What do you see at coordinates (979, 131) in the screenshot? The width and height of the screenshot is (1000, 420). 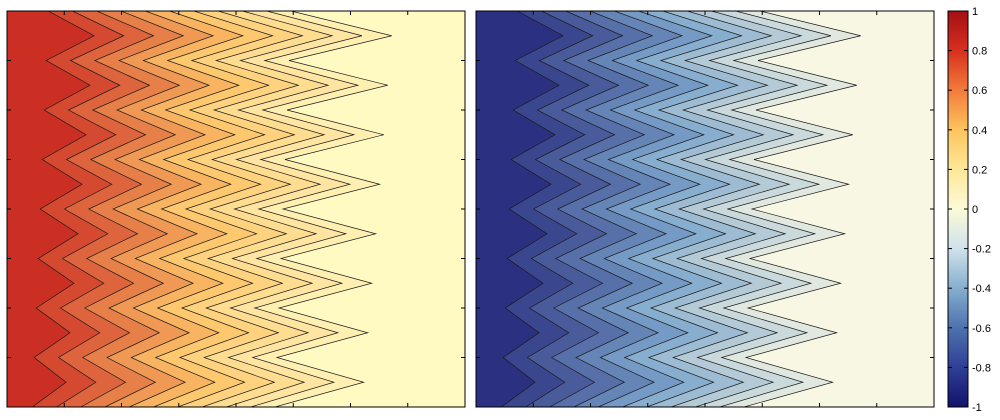 I see `colorbar-tick-label: 0.4` at bounding box center [979, 131].